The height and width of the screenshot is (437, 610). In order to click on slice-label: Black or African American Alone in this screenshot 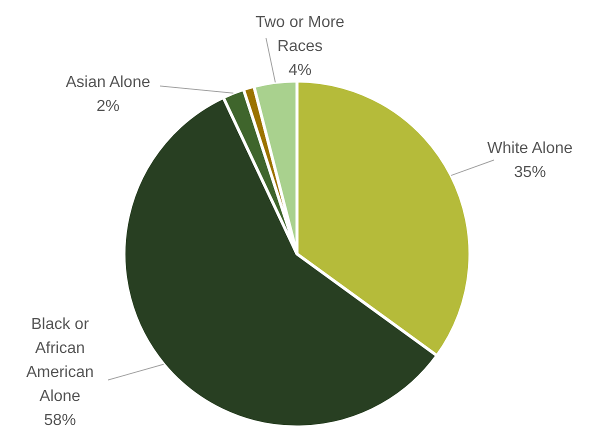, I will do `click(60, 360)`.